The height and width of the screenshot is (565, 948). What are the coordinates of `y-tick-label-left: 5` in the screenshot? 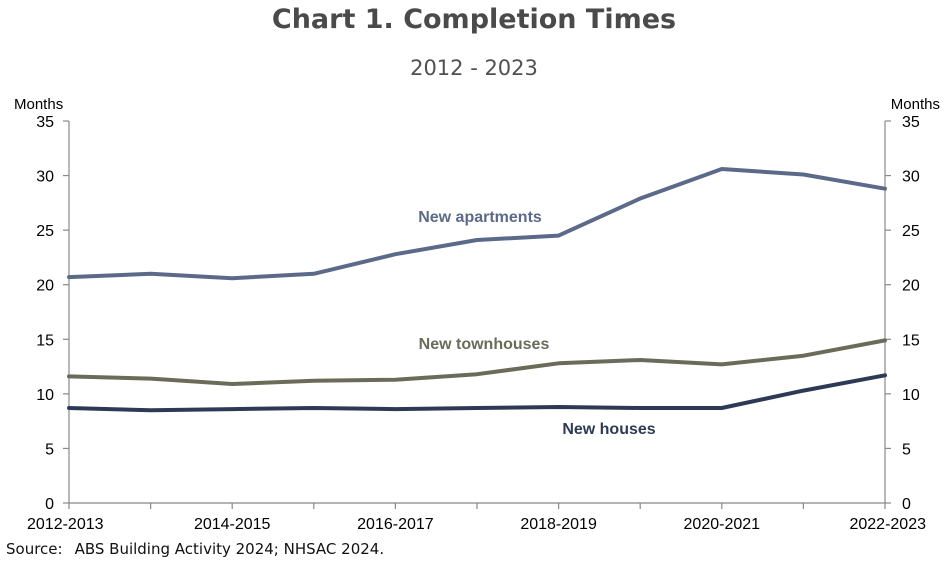 It's located at (49, 449).